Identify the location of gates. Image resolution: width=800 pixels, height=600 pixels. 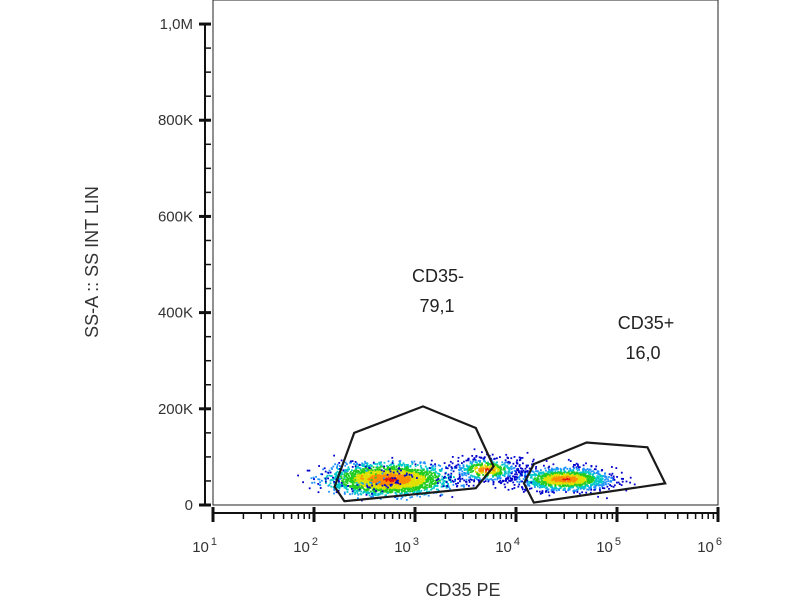
(500, 454).